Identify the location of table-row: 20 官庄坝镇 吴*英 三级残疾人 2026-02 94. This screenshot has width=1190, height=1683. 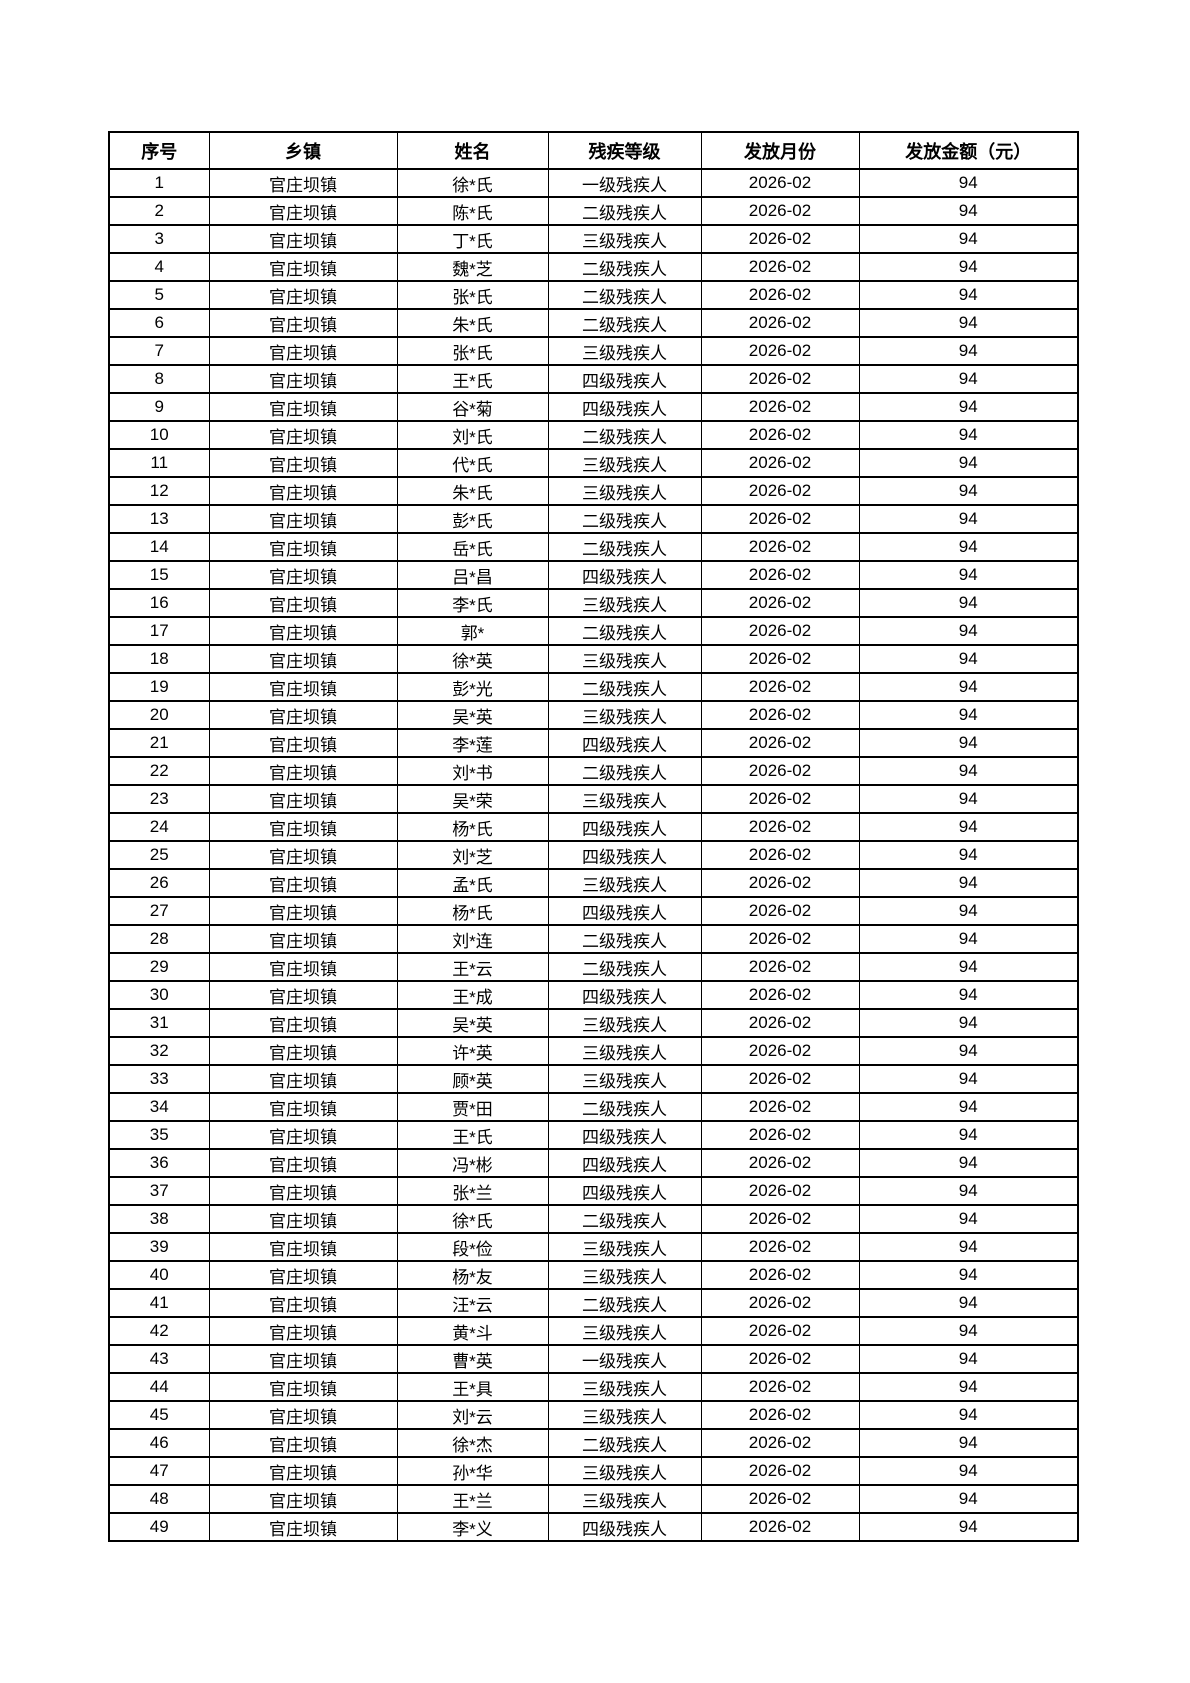
(593, 715).